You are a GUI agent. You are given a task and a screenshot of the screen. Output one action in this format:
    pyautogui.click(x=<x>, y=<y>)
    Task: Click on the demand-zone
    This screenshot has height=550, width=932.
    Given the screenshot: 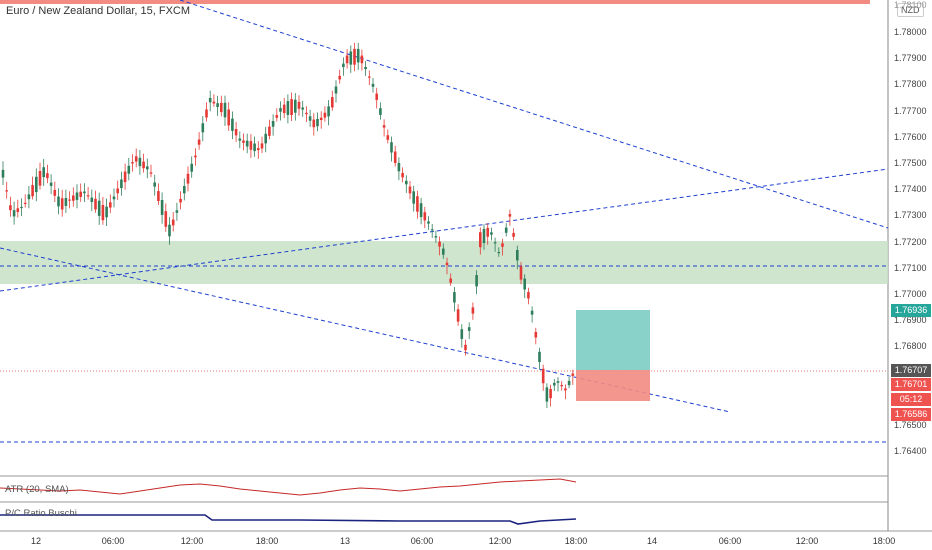 What is the action you would take?
    pyautogui.click(x=444, y=262)
    